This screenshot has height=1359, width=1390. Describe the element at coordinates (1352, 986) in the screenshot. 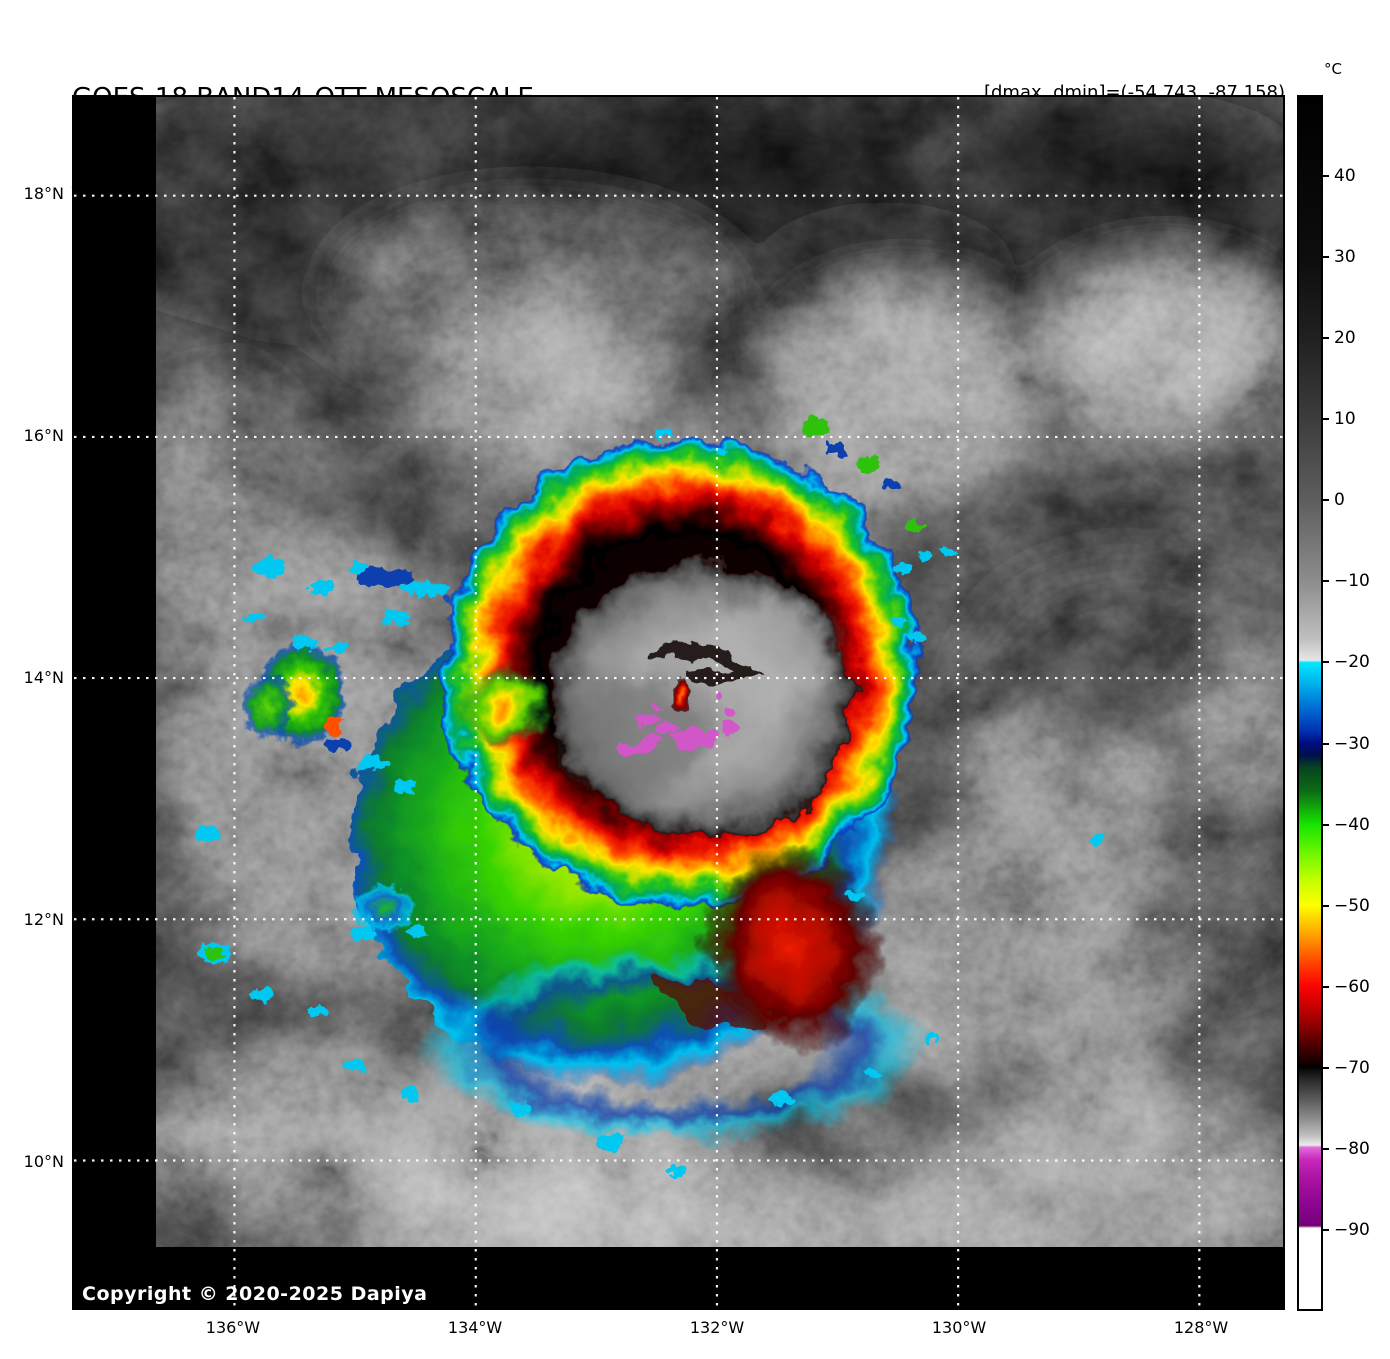

I see `colorbar-tick-label: −60` at that location.